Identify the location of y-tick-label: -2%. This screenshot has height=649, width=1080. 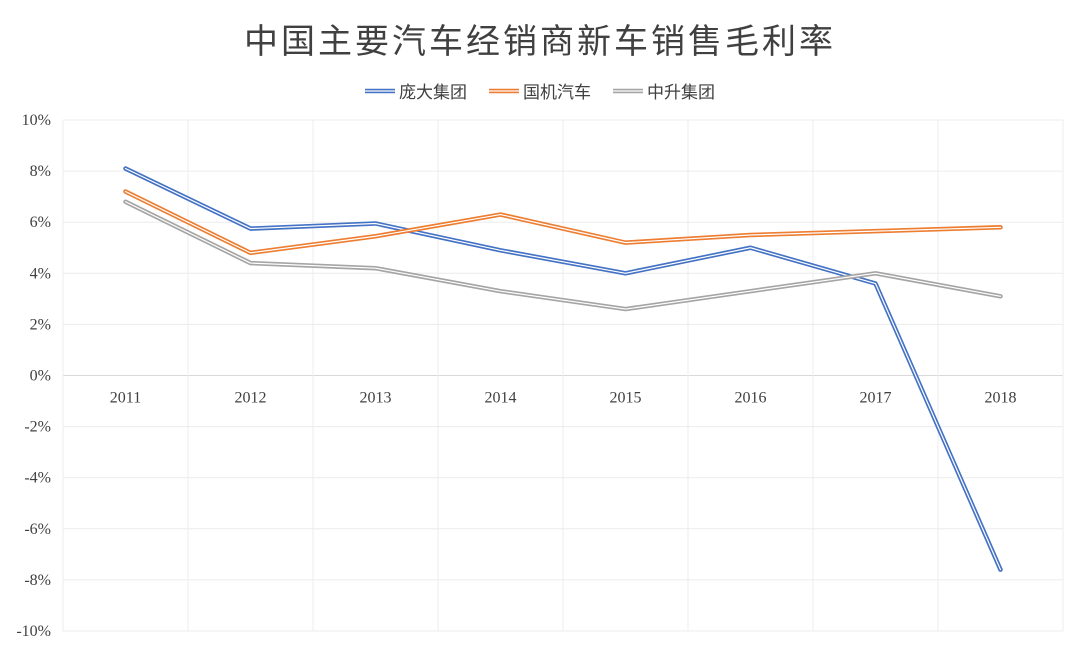
(37, 427).